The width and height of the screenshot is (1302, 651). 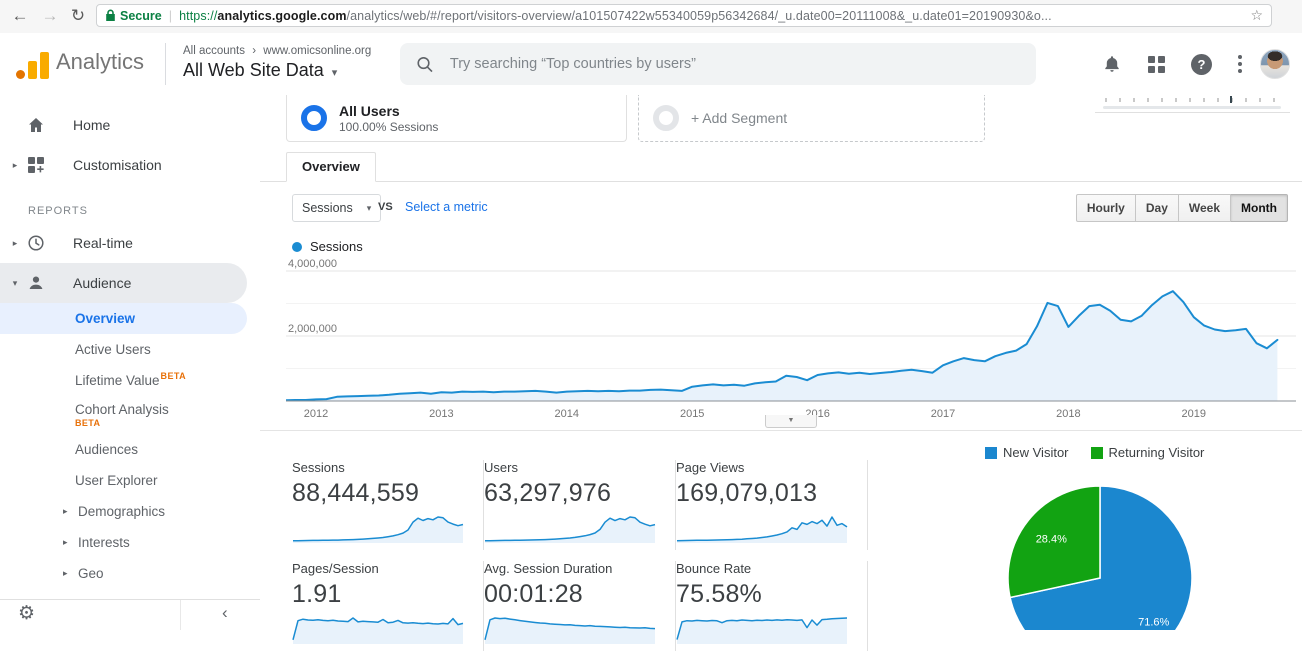 I want to click on report-tab-bar: Overview, so click(x=781, y=167).